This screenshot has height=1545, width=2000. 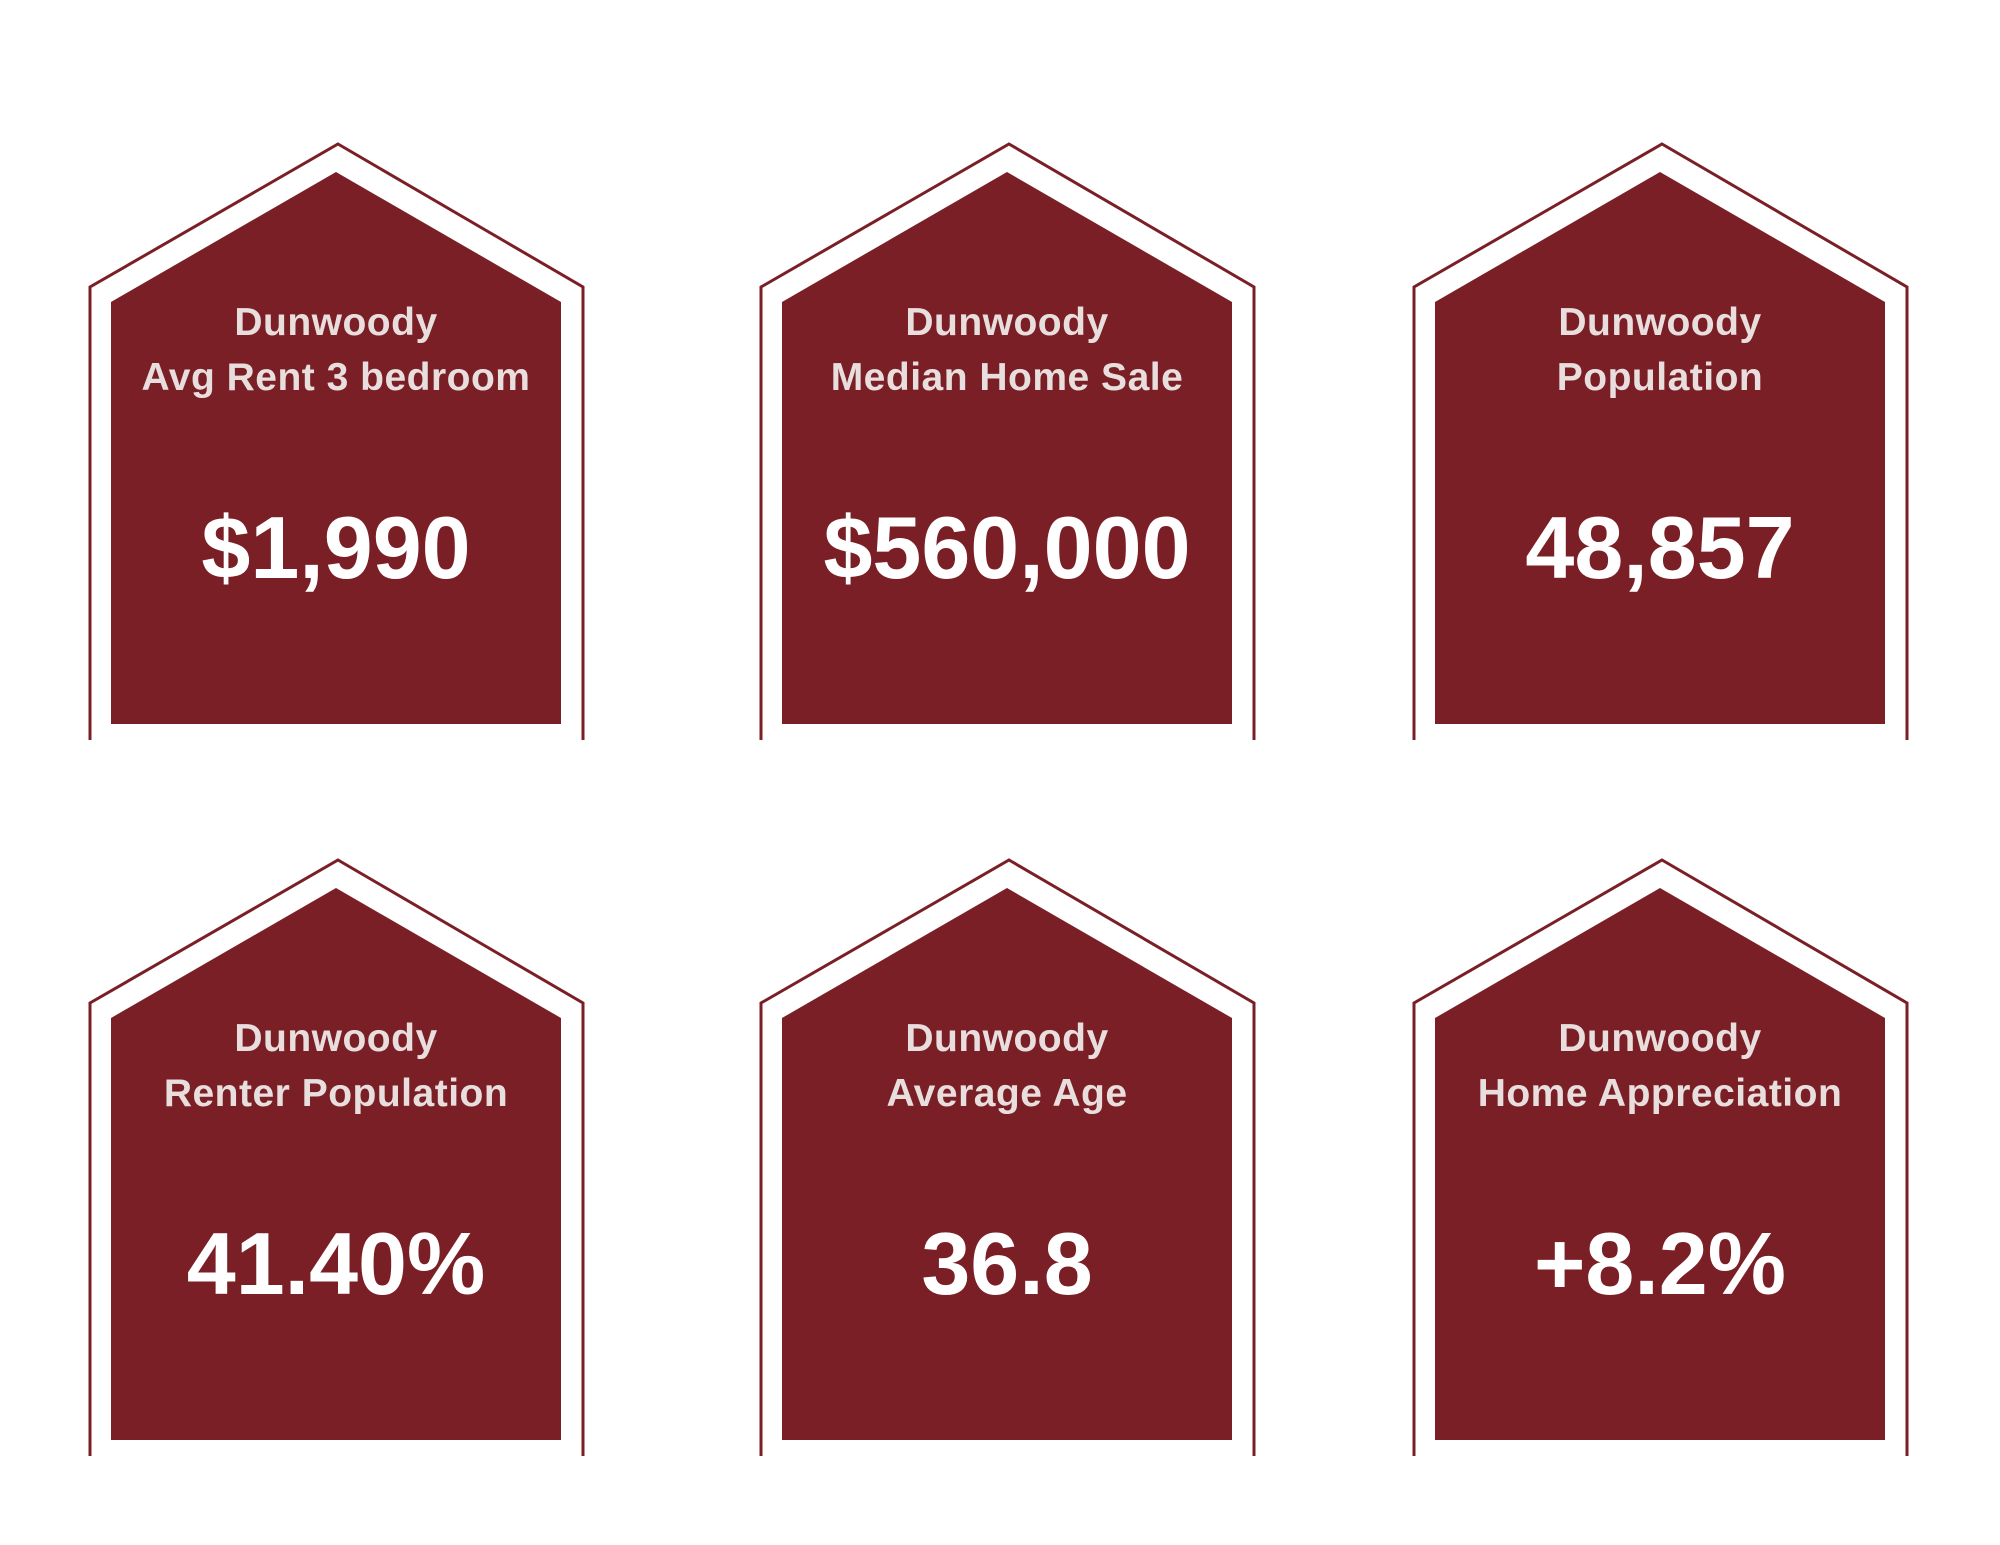 I want to click on card-title: Dunwoody Avg Rent 3 bedroom, so click(x=336, y=350).